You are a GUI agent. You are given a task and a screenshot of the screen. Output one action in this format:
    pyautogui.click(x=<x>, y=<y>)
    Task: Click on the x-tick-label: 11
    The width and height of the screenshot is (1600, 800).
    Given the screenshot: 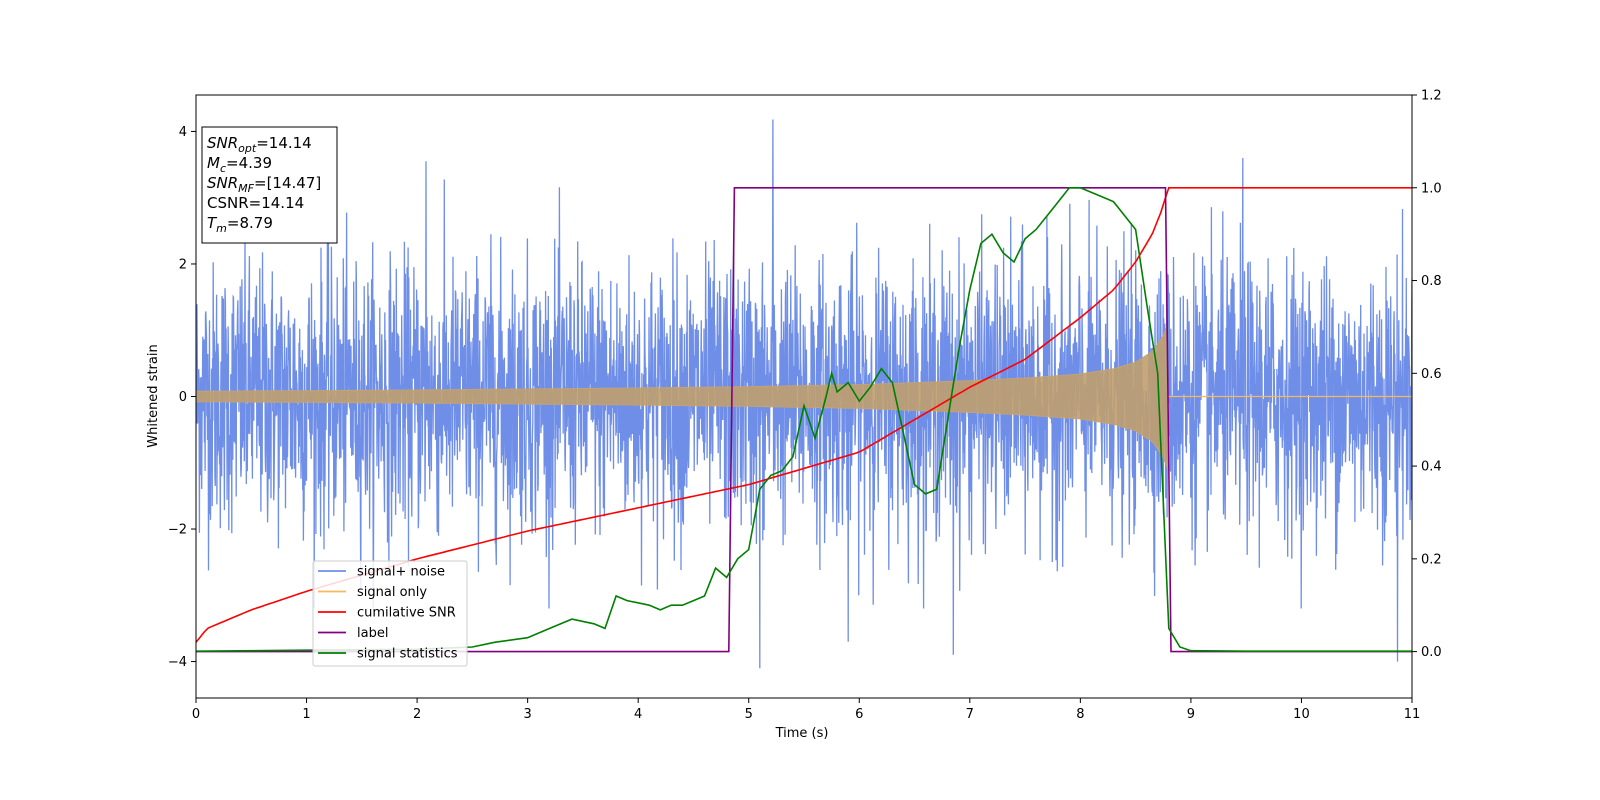 What is the action you would take?
    pyautogui.click(x=1412, y=714)
    